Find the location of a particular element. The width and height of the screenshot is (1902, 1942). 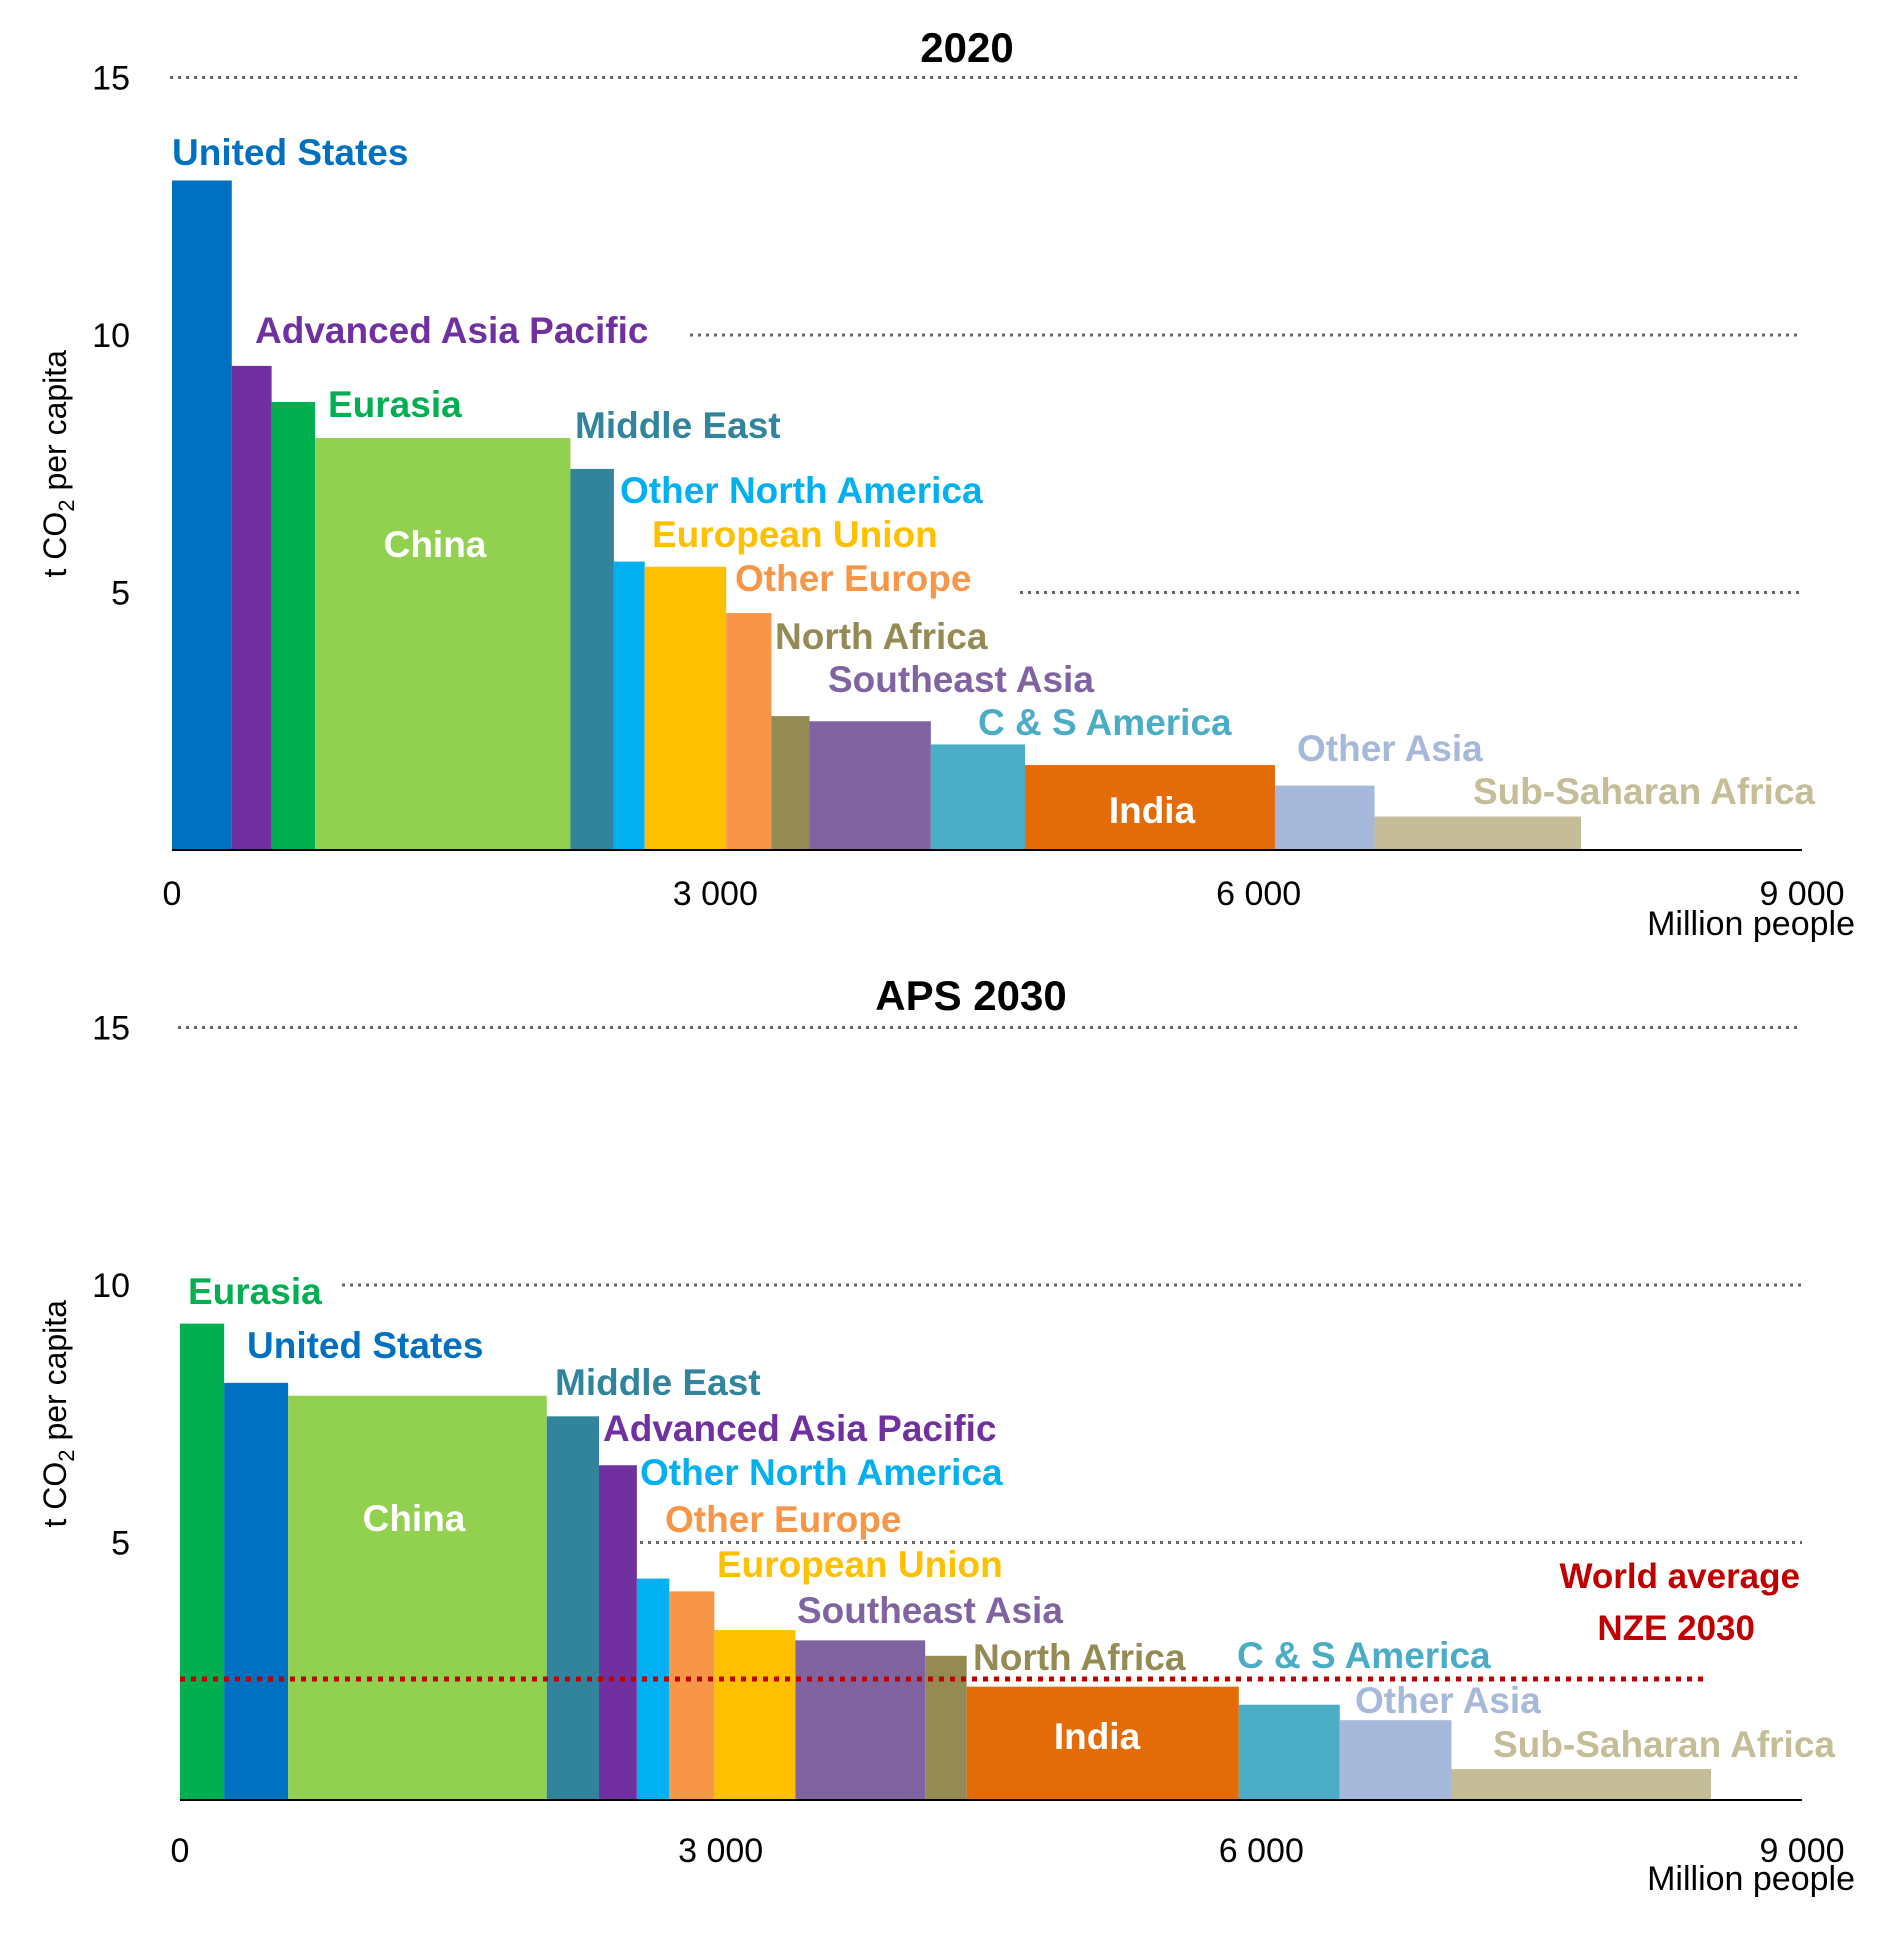

panel-2-label-other-north-america: Other North America is located at coordinates (821, 1472).